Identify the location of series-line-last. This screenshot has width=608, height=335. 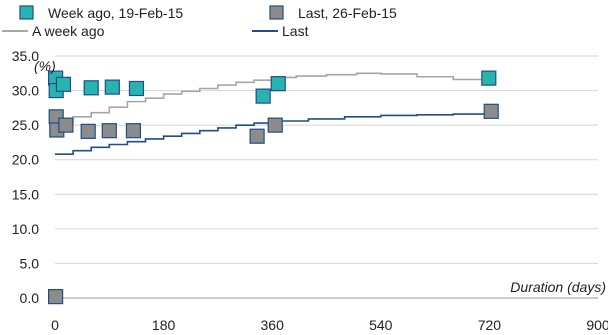
(273, 134).